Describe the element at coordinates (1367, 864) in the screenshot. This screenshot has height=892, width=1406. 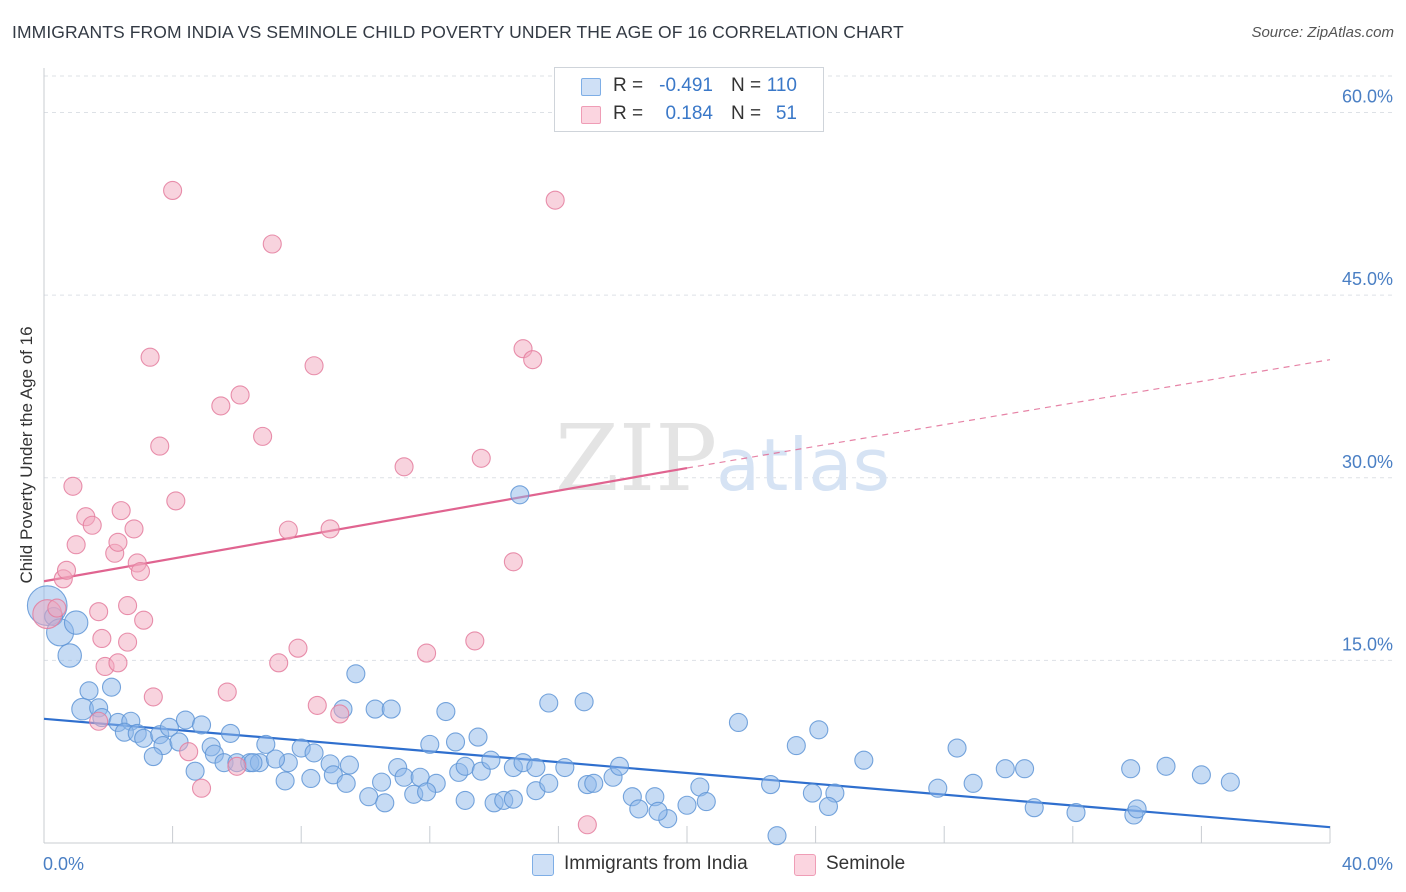
I see `x-tick-label: 40.0%` at that location.